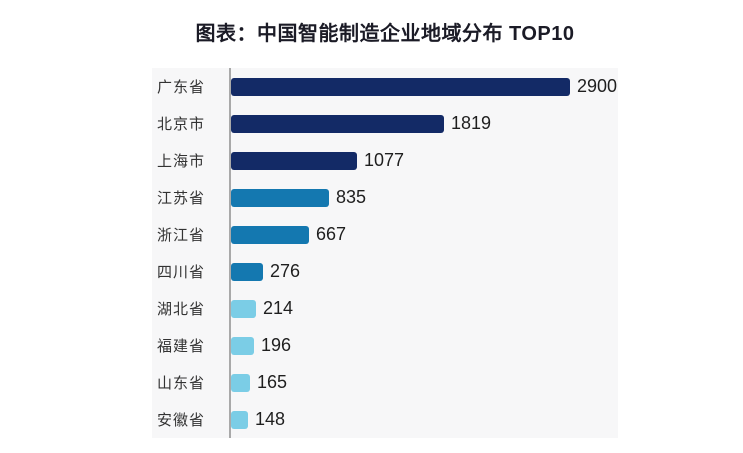 The width and height of the screenshot is (743, 453). I want to click on category-label: 福建省, so click(181, 346).